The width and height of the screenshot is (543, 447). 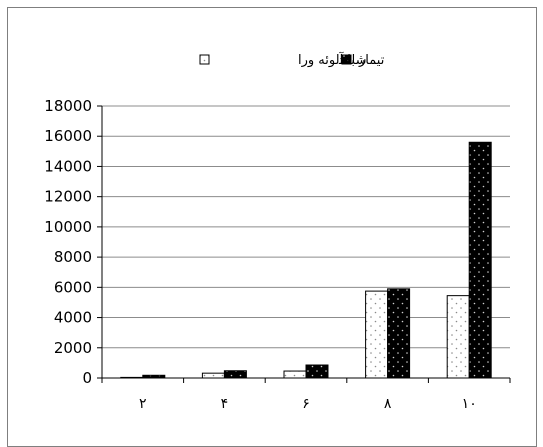 What do you see at coordinates (68, 197) in the screenshot?
I see `y-tick-label: 12000` at bounding box center [68, 197].